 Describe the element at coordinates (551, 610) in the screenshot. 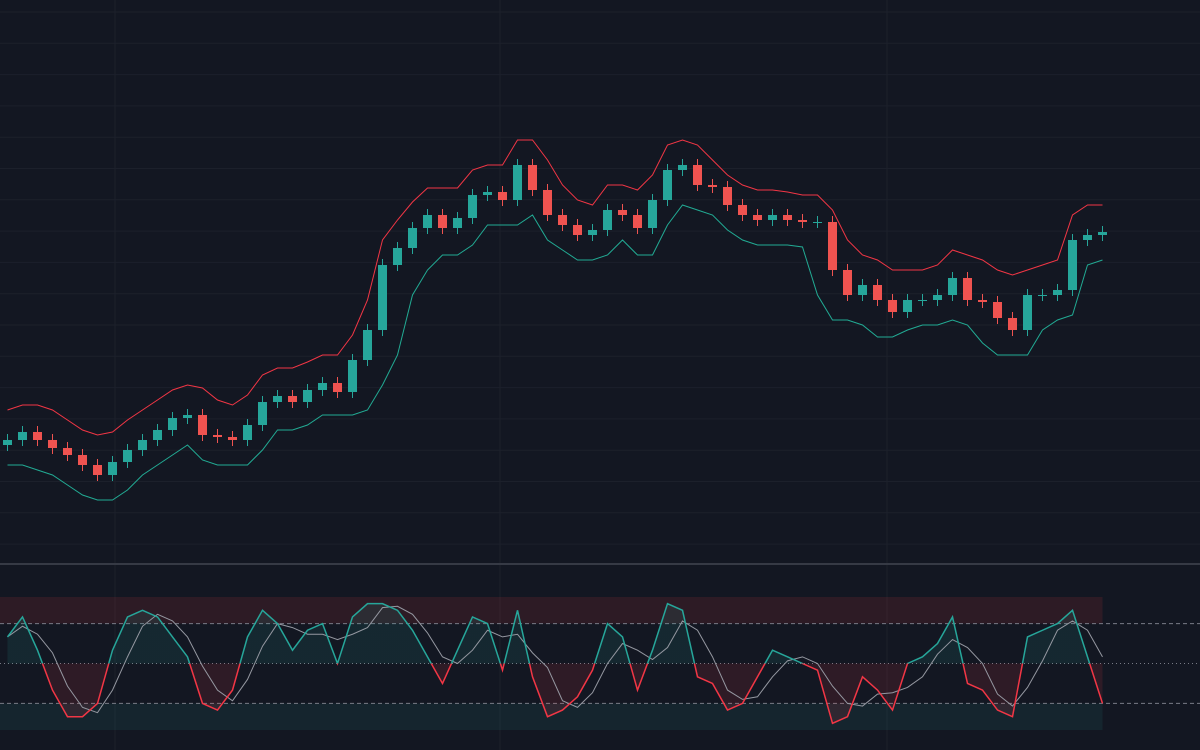

I see `overbought-zone` at that location.